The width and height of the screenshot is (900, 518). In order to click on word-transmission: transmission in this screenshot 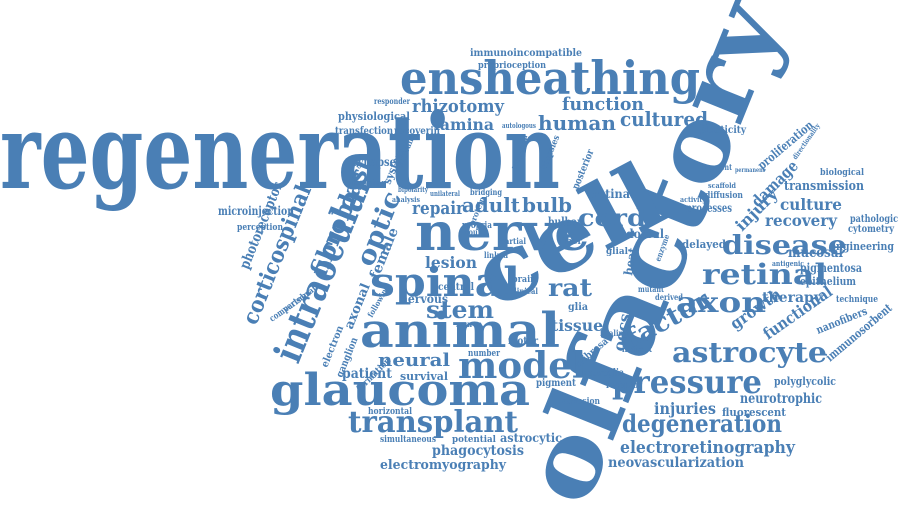, I will do `click(824, 186)`.